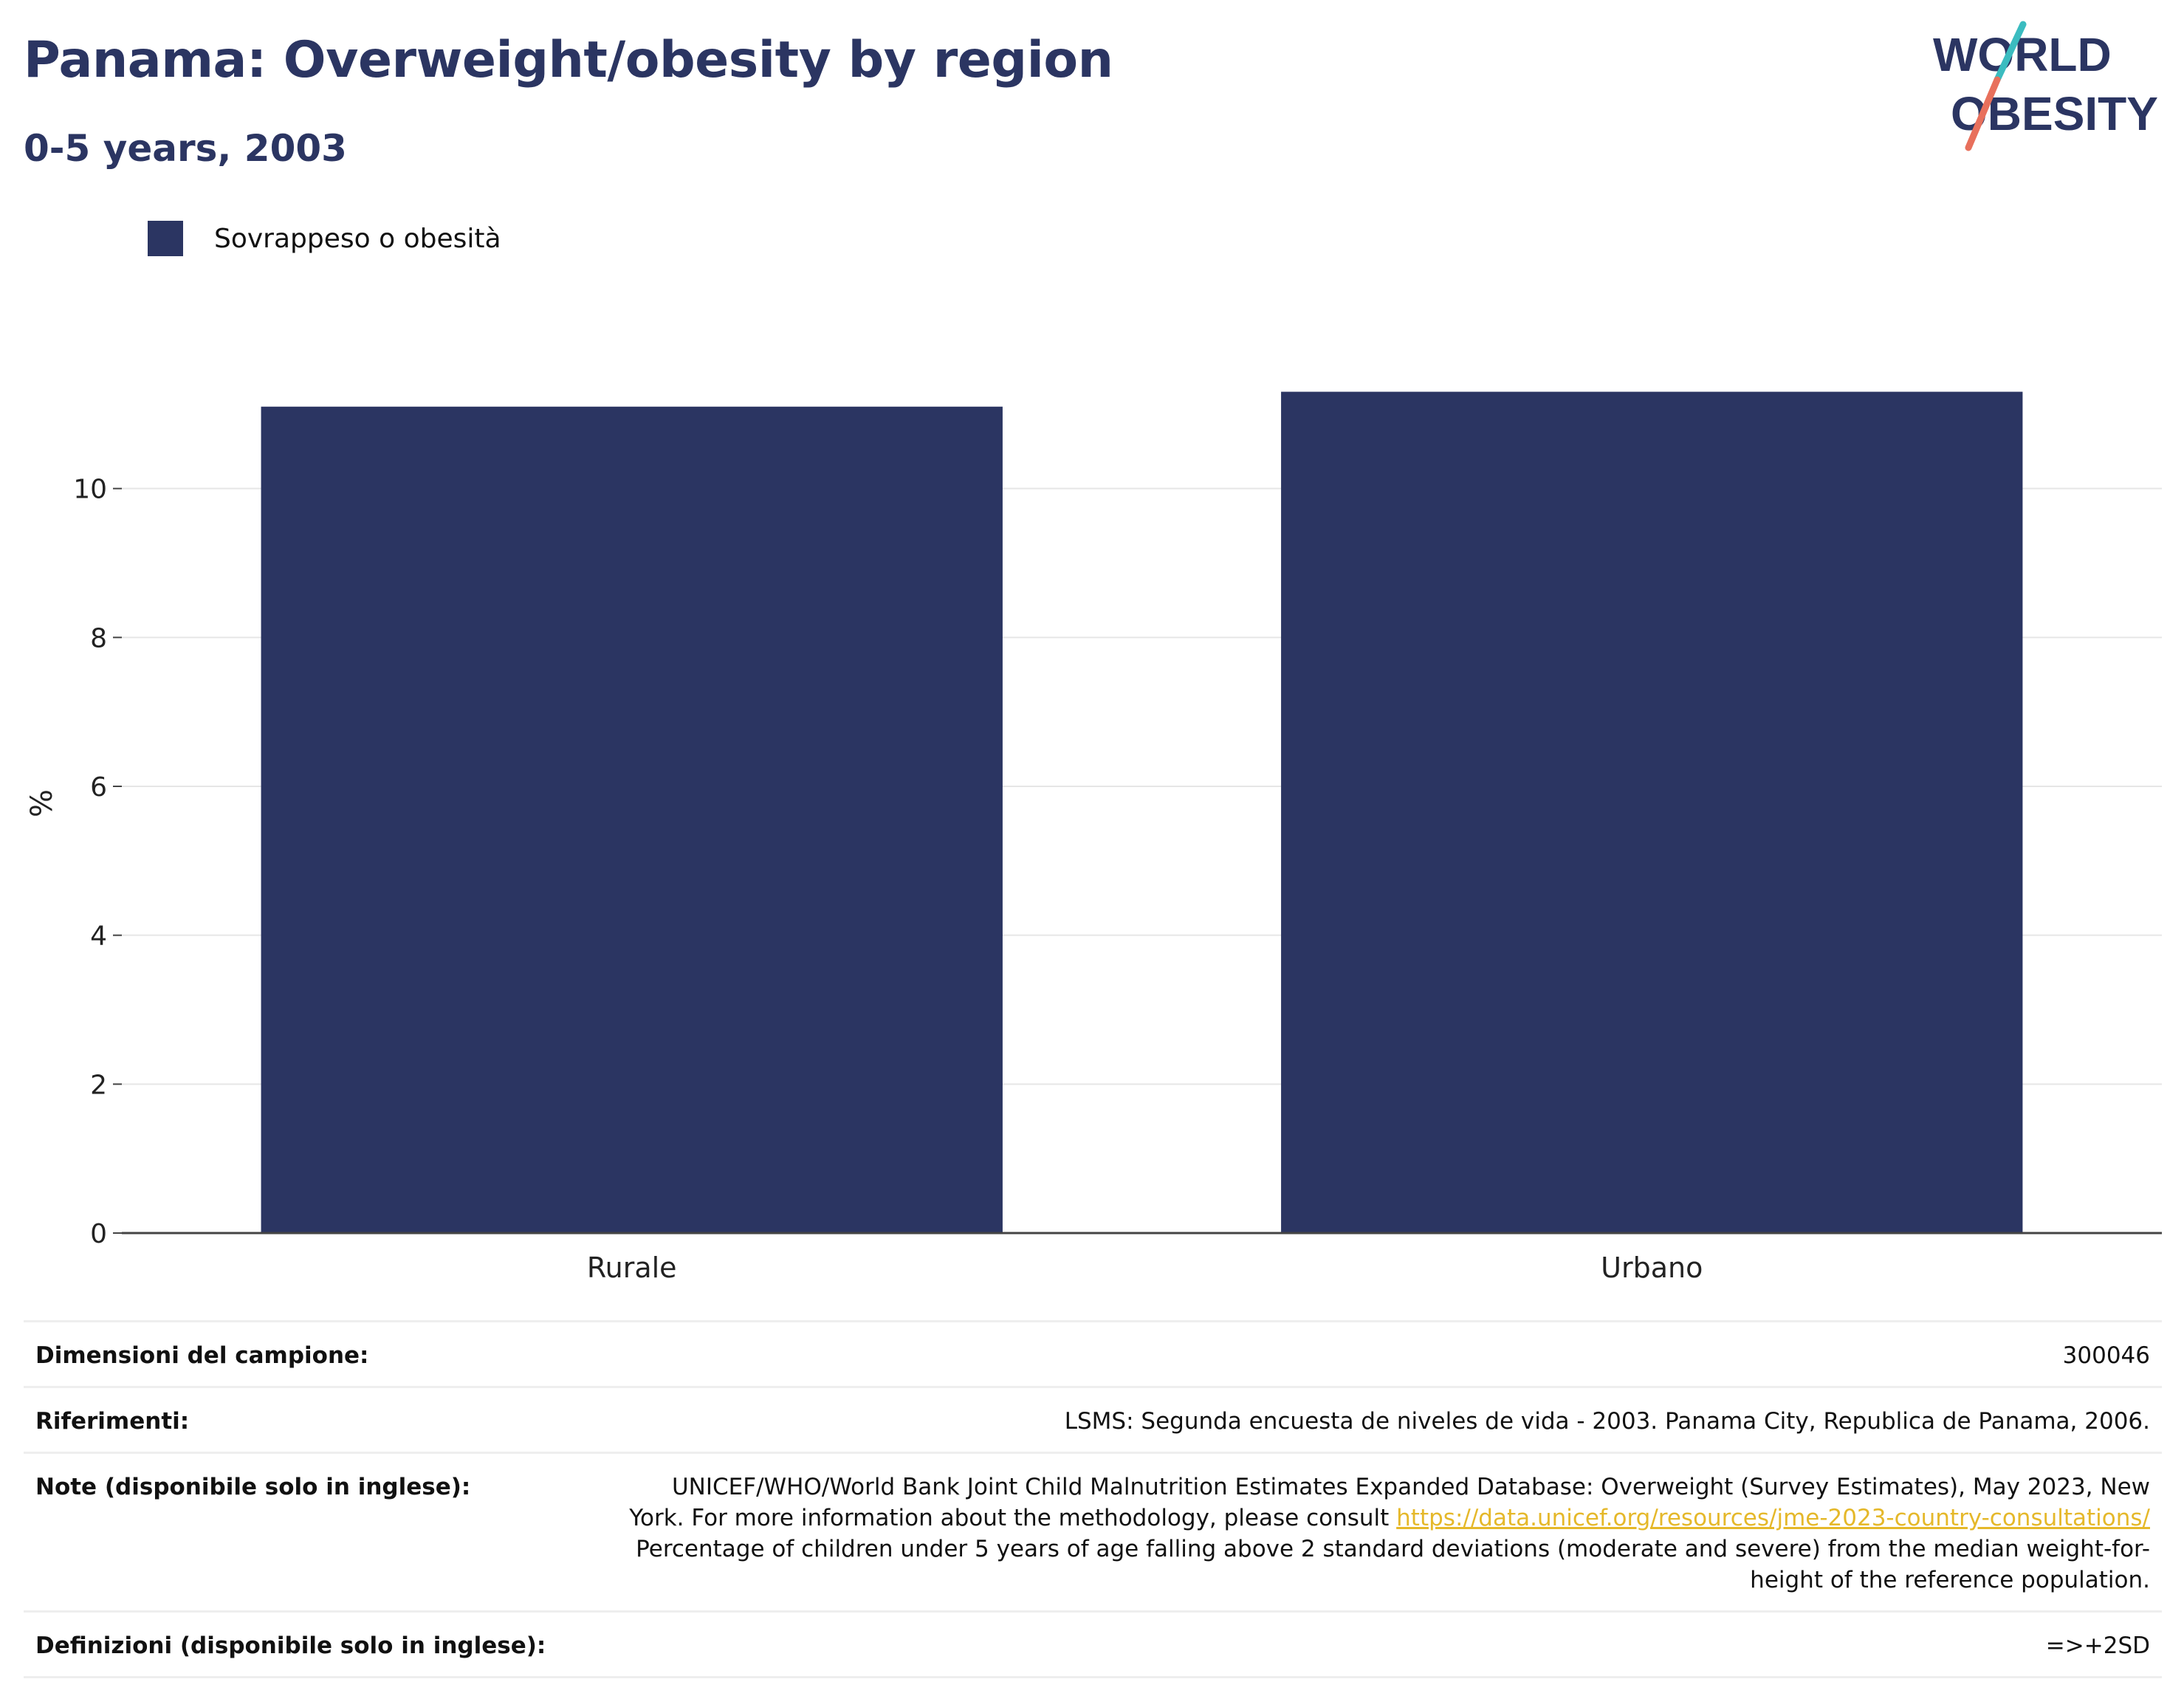  I want to click on legend-swatch, so click(165, 238).